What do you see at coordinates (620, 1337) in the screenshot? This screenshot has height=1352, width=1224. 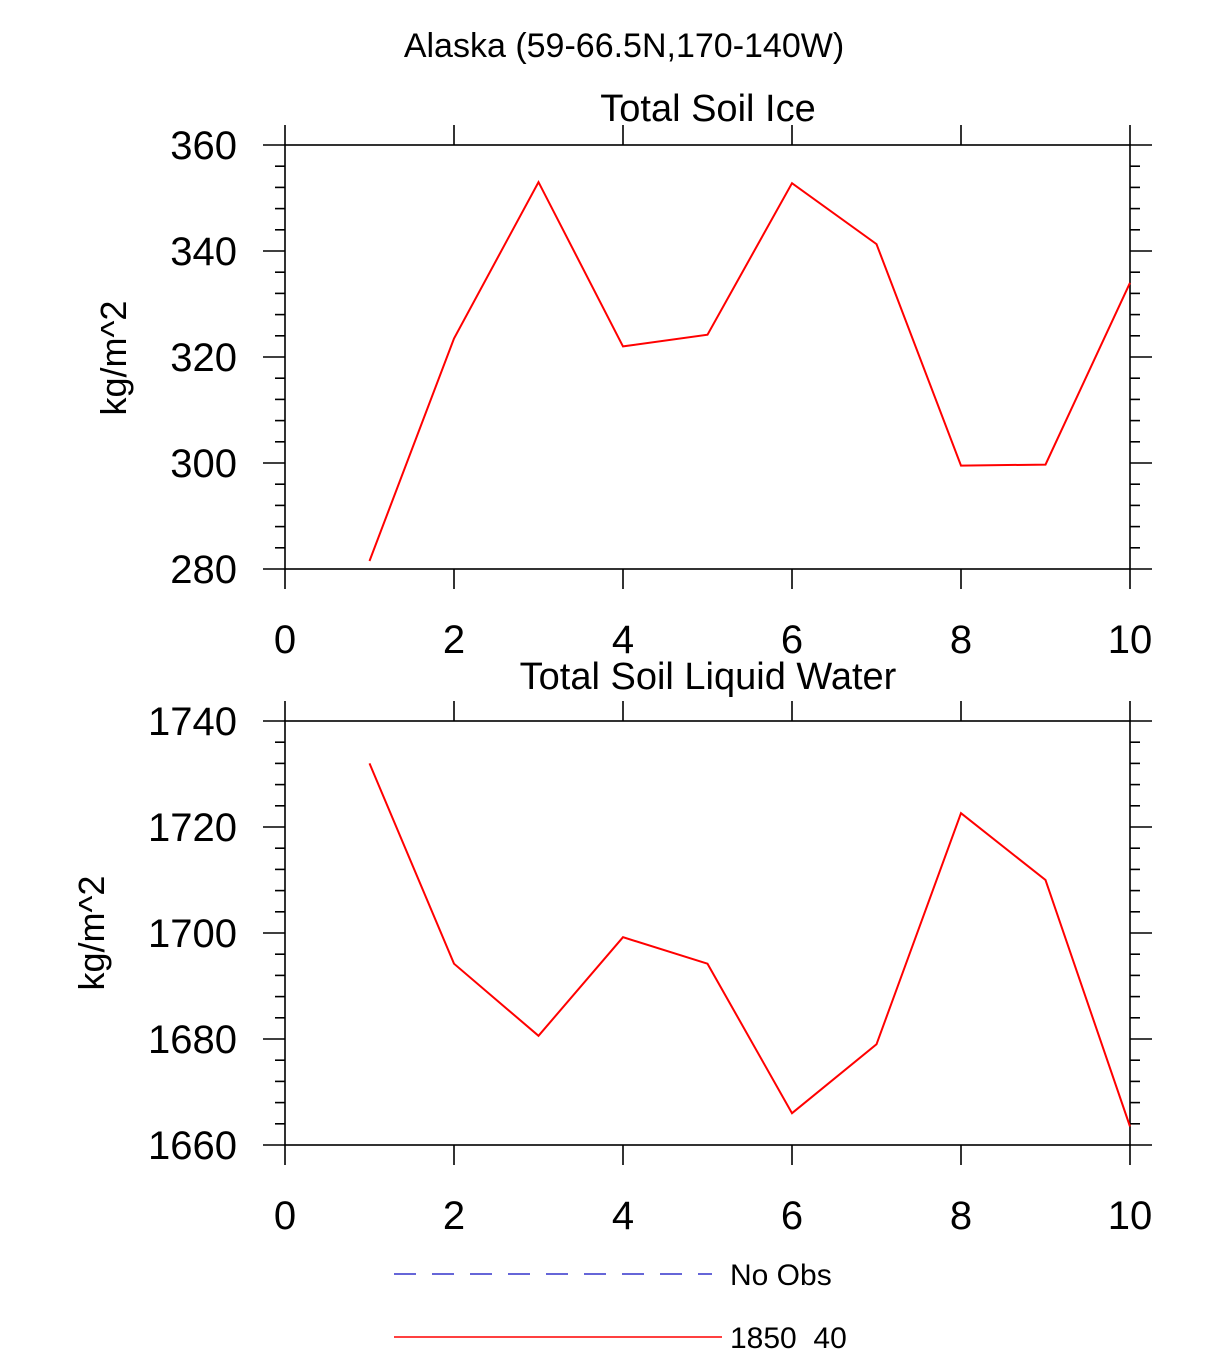 I see `legend-item-1850-40: 1850_40` at bounding box center [620, 1337].